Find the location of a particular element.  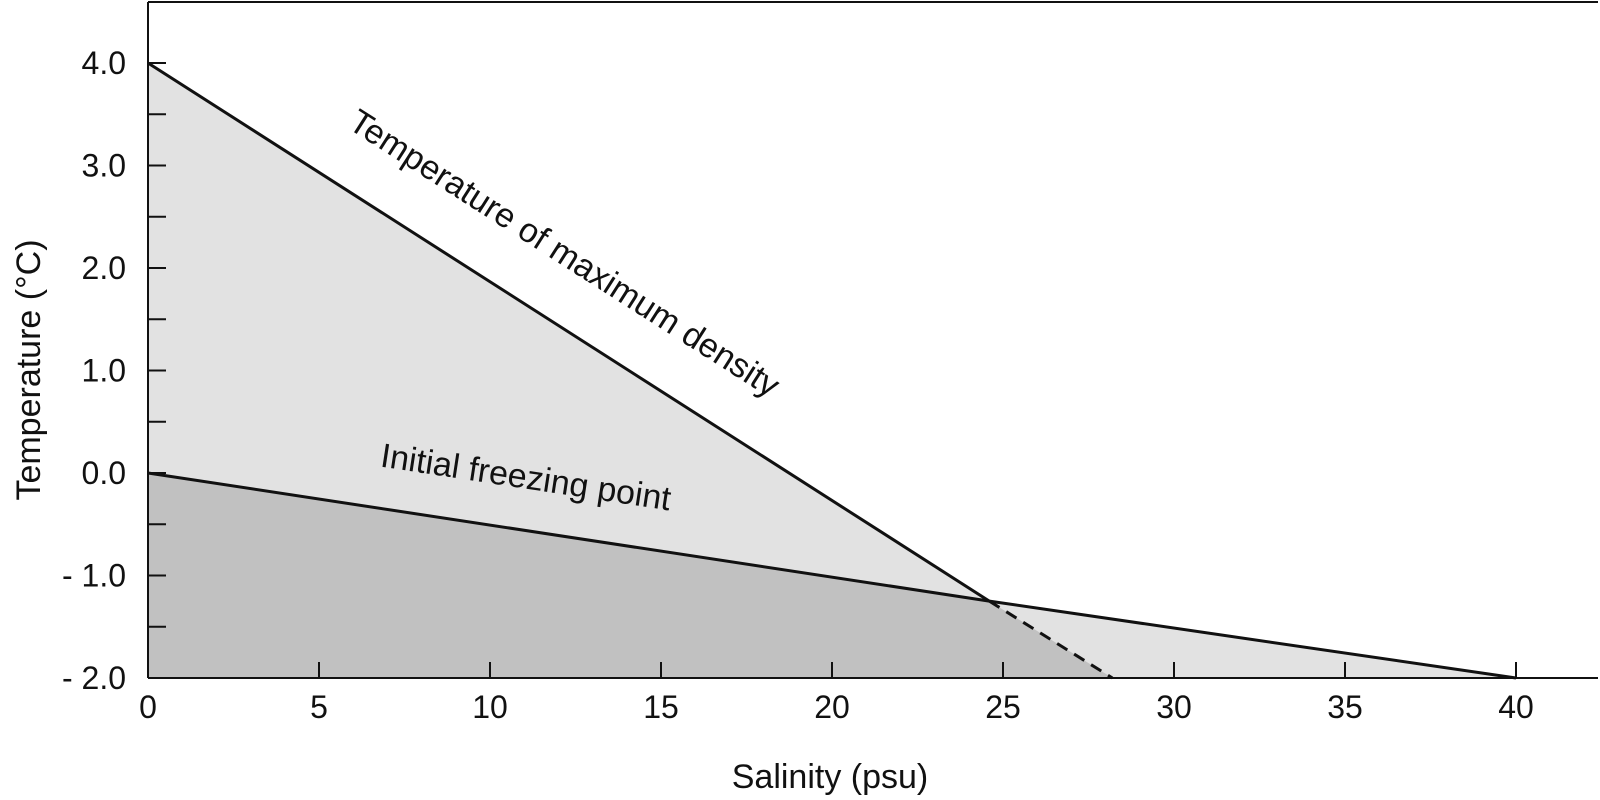

max-density-dashed-extension is located at coordinates (1051, 639).